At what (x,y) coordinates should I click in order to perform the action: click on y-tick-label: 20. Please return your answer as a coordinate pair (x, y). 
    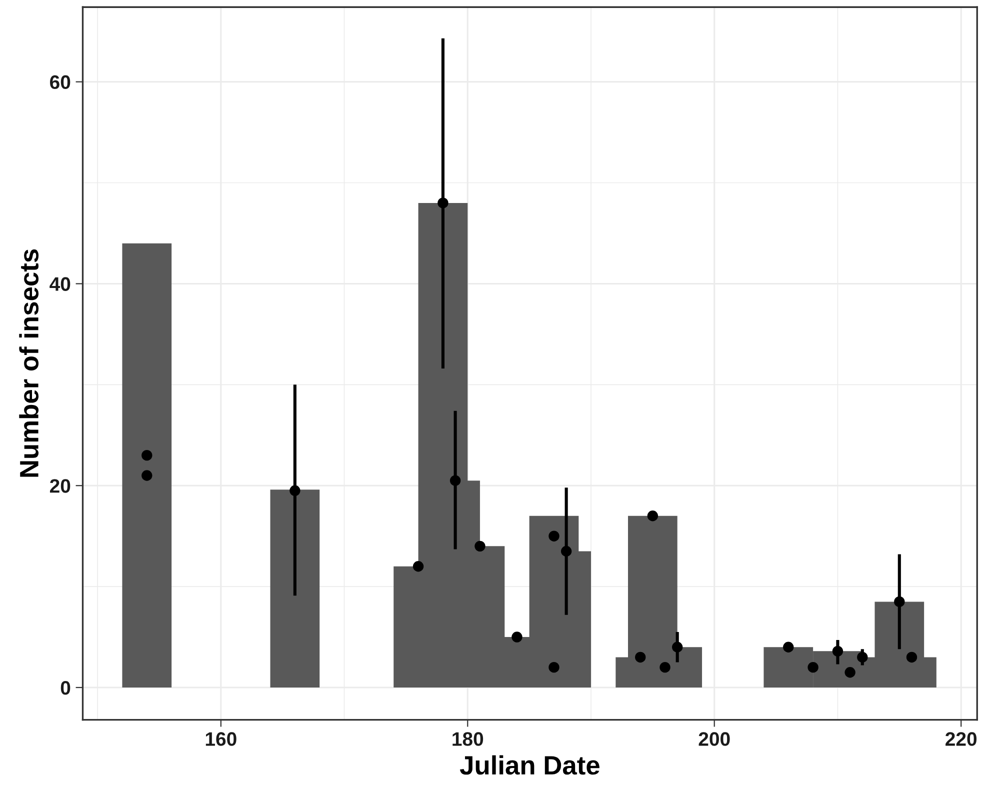
    Looking at the image, I should click on (60, 486).